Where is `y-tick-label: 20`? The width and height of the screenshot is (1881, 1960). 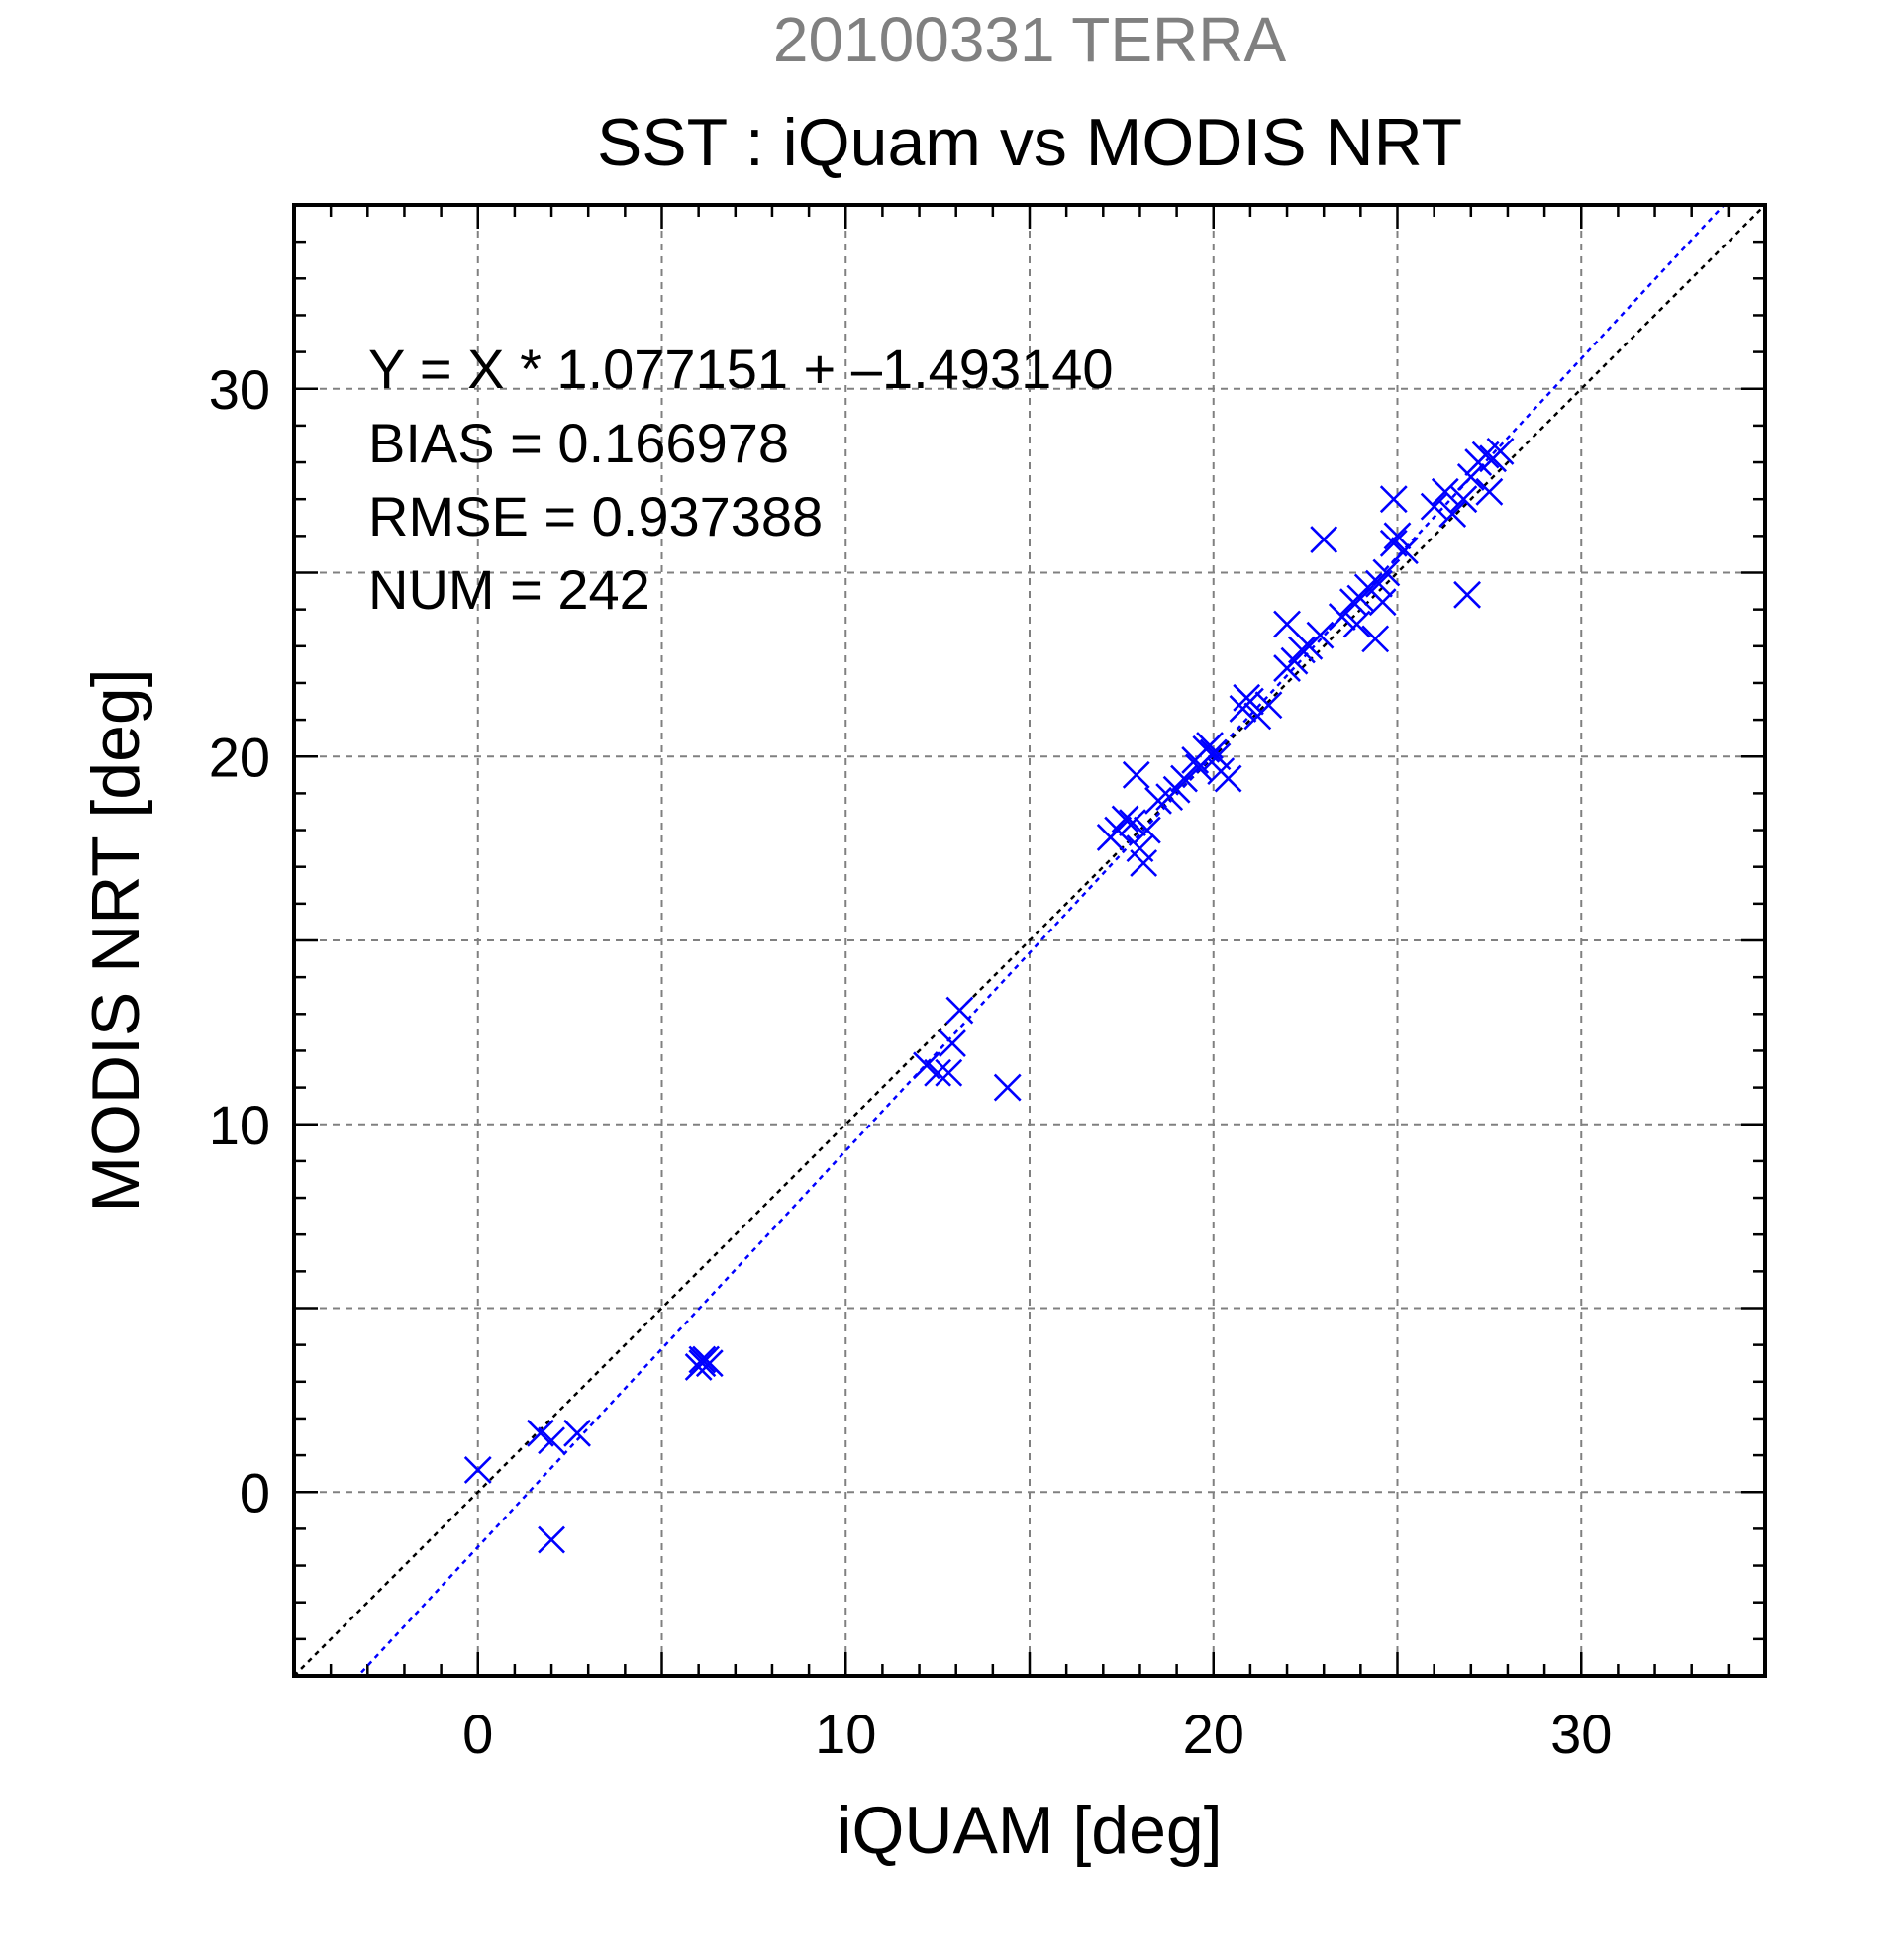 y-tick-label: 20 is located at coordinates (240, 757).